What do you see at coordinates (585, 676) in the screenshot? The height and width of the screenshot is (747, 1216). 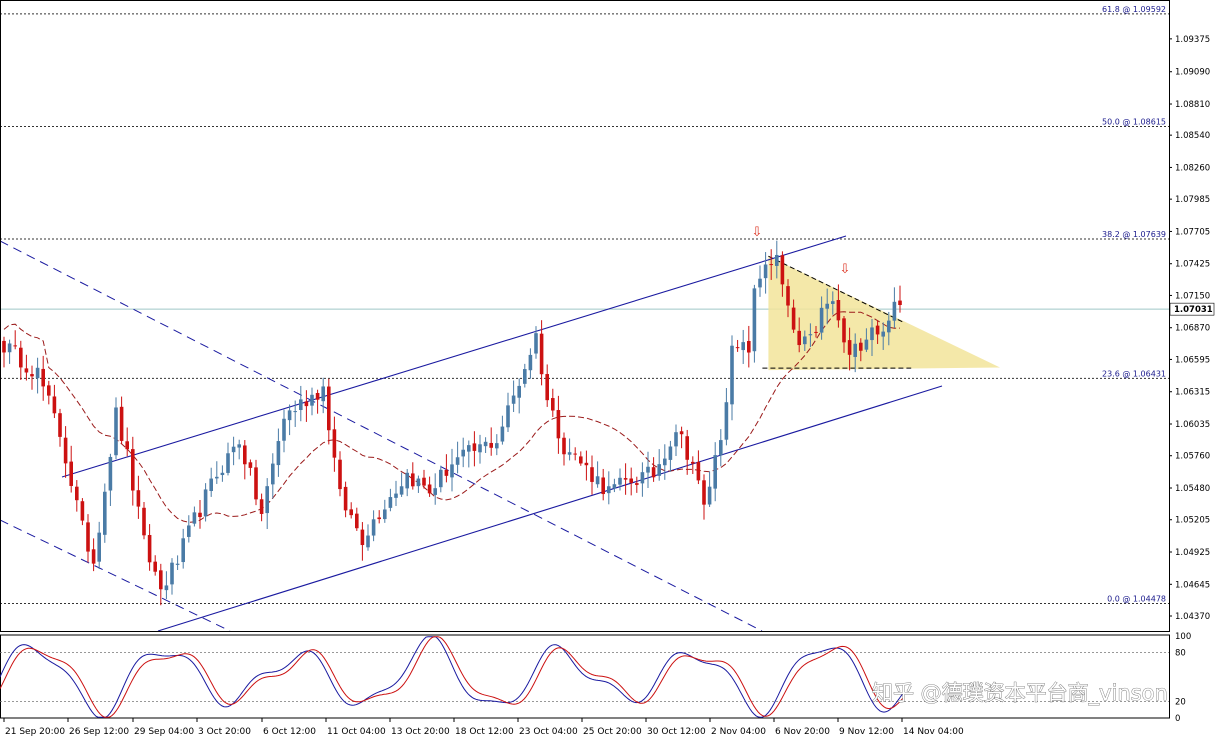 I see `stochastic-border` at bounding box center [585, 676].